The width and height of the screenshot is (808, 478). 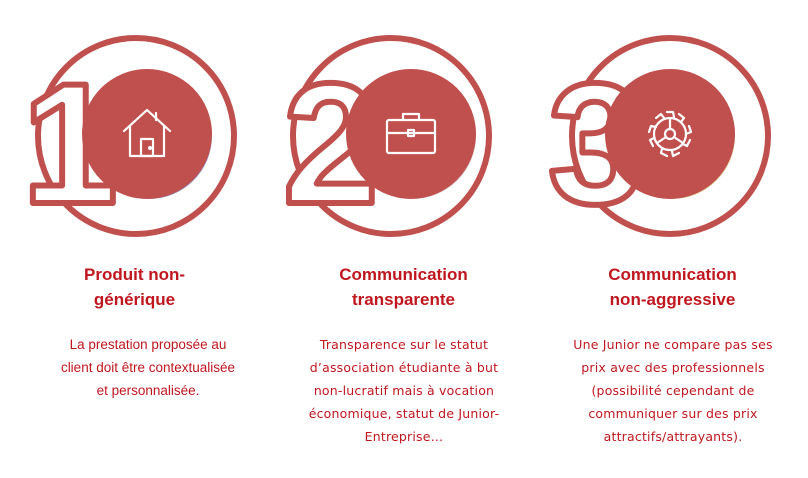 I want to click on step-graphic-2: 2, so click(x=386, y=139).